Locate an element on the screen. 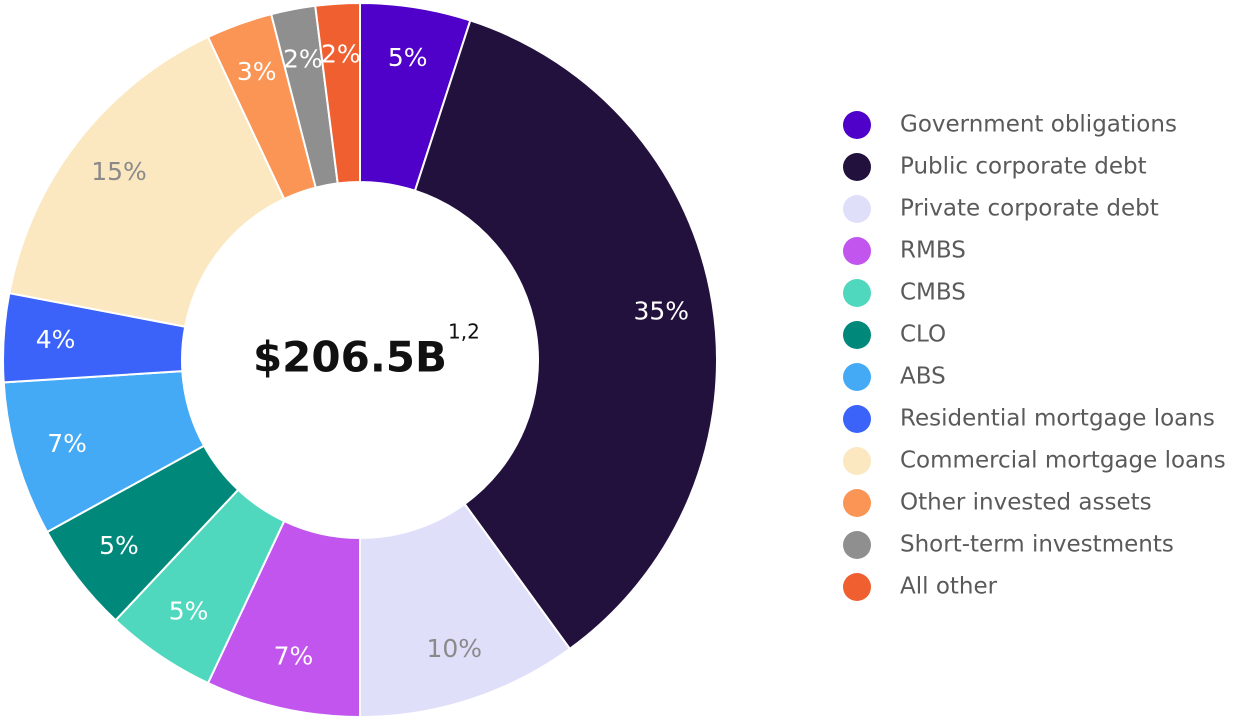 The image size is (1238, 721). slice-label: 4% is located at coordinates (56, 339).